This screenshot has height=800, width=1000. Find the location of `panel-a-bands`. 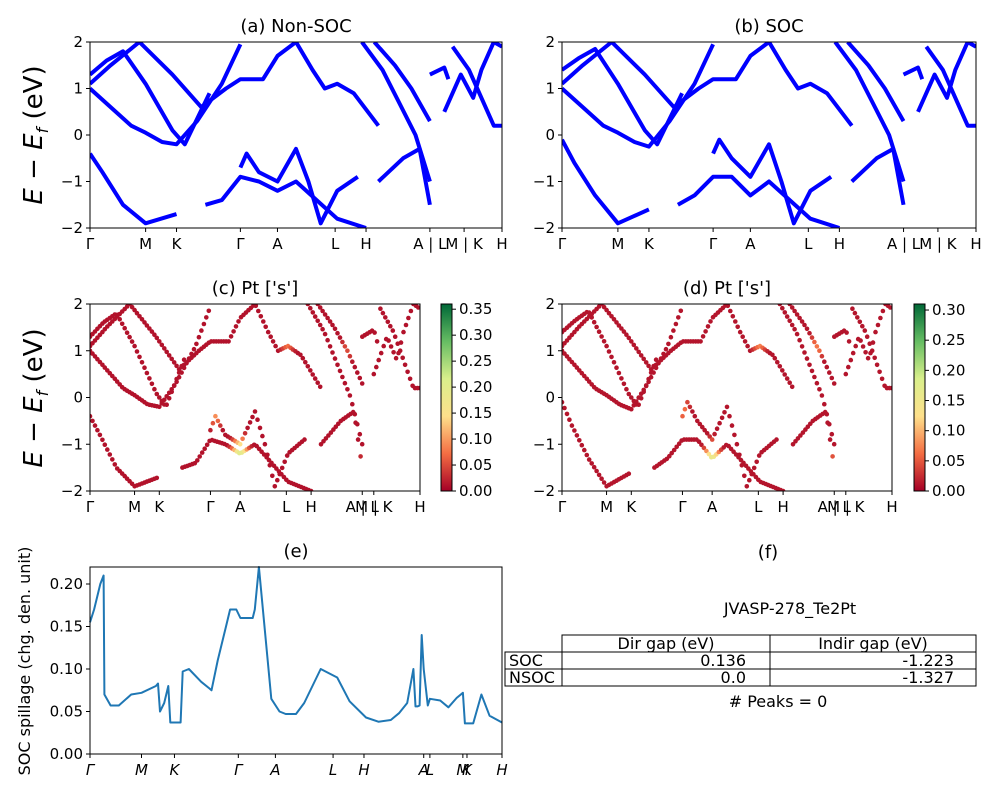

panel-a-bands is located at coordinates (296, 135).